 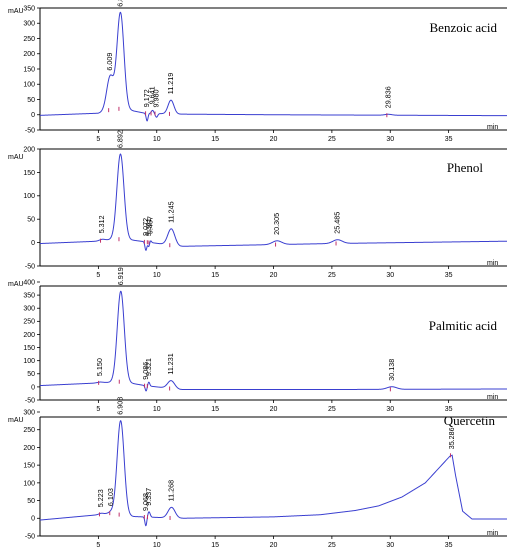 What do you see at coordinates (465, 167) in the screenshot?
I see `chart-title: Phenol` at bounding box center [465, 167].